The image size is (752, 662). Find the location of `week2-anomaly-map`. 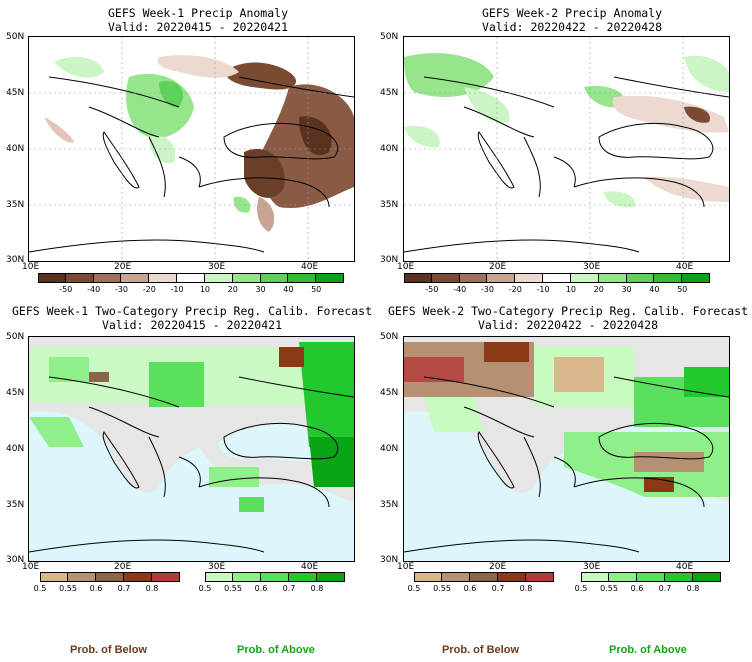

week2-anomaly-map is located at coordinates (566, 149).